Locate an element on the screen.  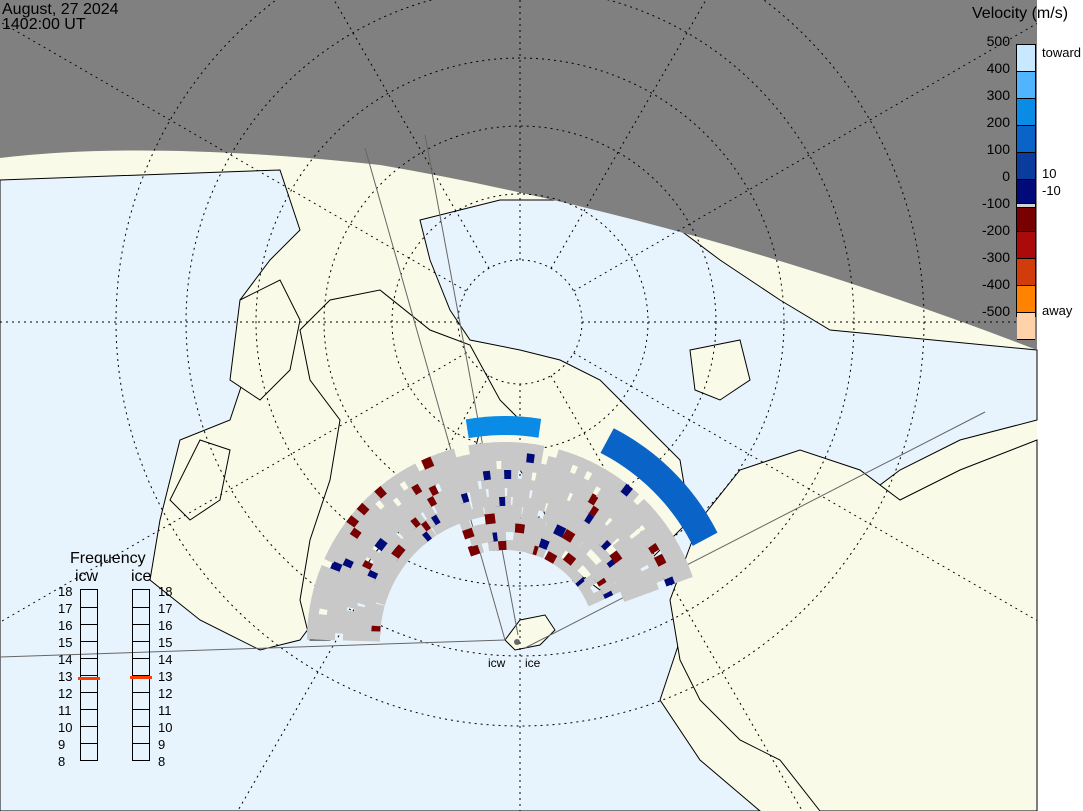
velocity-colorbar is located at coordinates (1026, 192).